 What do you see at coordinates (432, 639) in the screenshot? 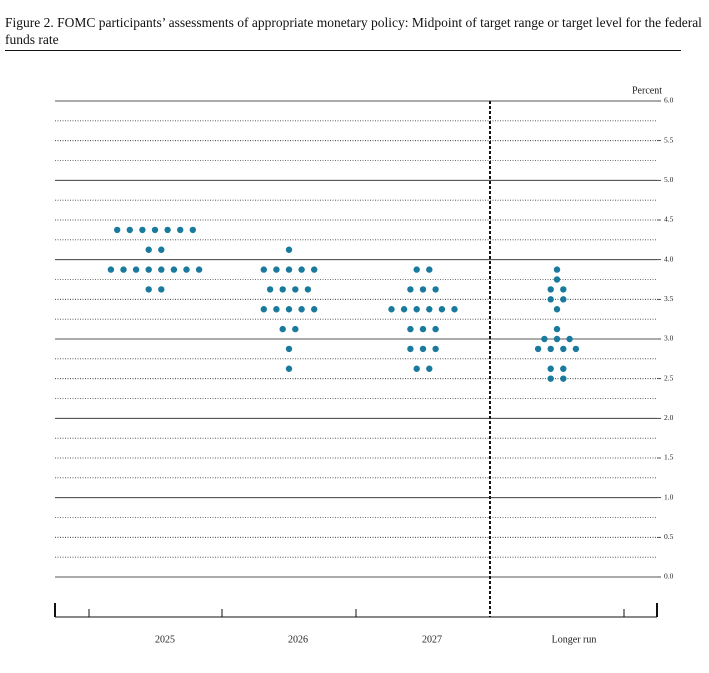
I see `x-tick-label: 2027` at bounding box center [432, 639].